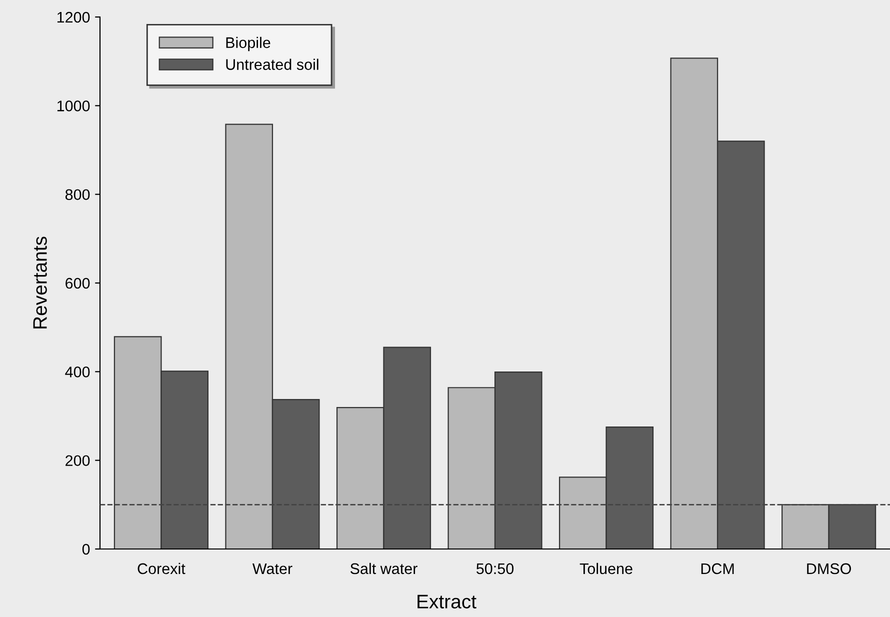 This screenshot has width=890, height=617. What do you see at coordinates (606, 568) in the screenshot?
I see `x-tick-label: Toluene` at bounding box center [606, 568].